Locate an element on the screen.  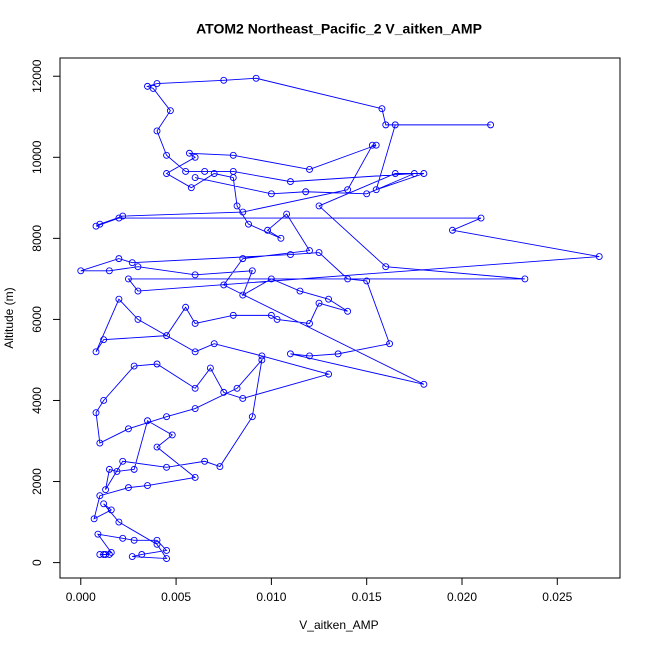
x-axis-label: V_aitken_AMP is located at coordinates (338, 625).